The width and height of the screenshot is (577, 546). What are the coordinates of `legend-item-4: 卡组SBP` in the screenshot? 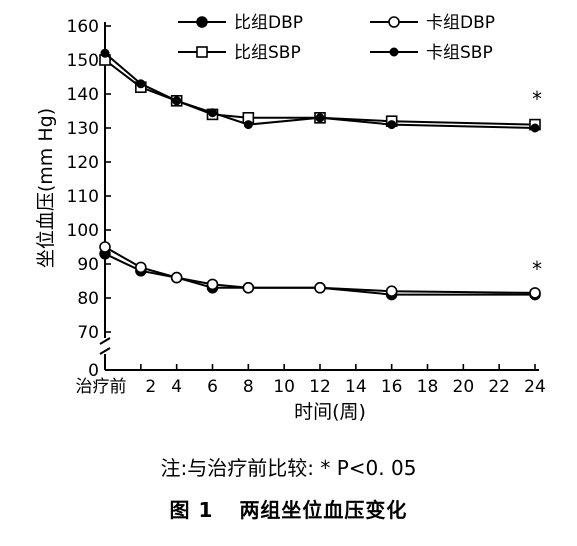 It's located at (431, 53).